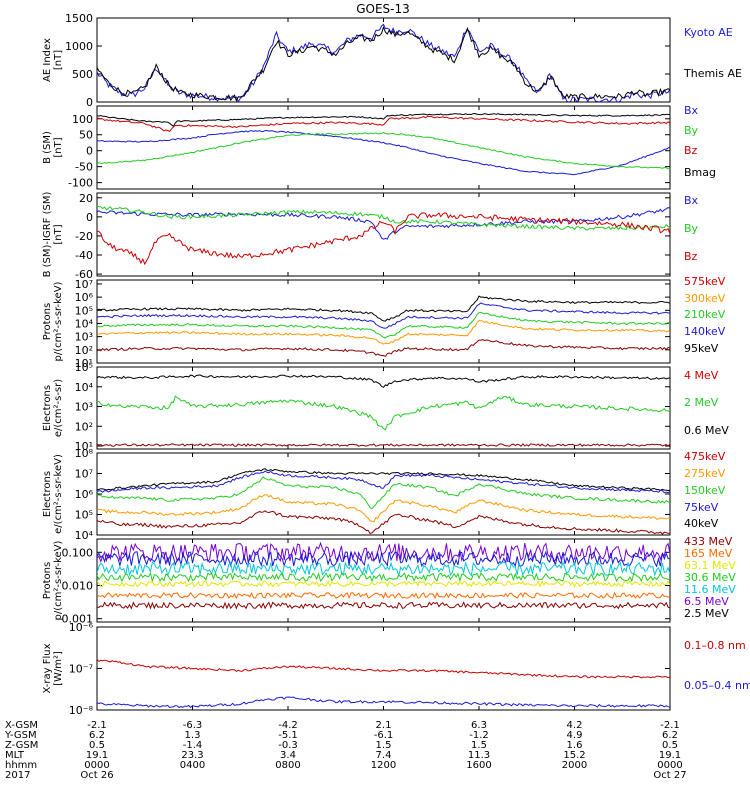 The height and width of the screenshot is (800, 750). Describe the element at coordinates (96, 775) in the screenshot. I see `x-axis-value: Oct 26` at that location.